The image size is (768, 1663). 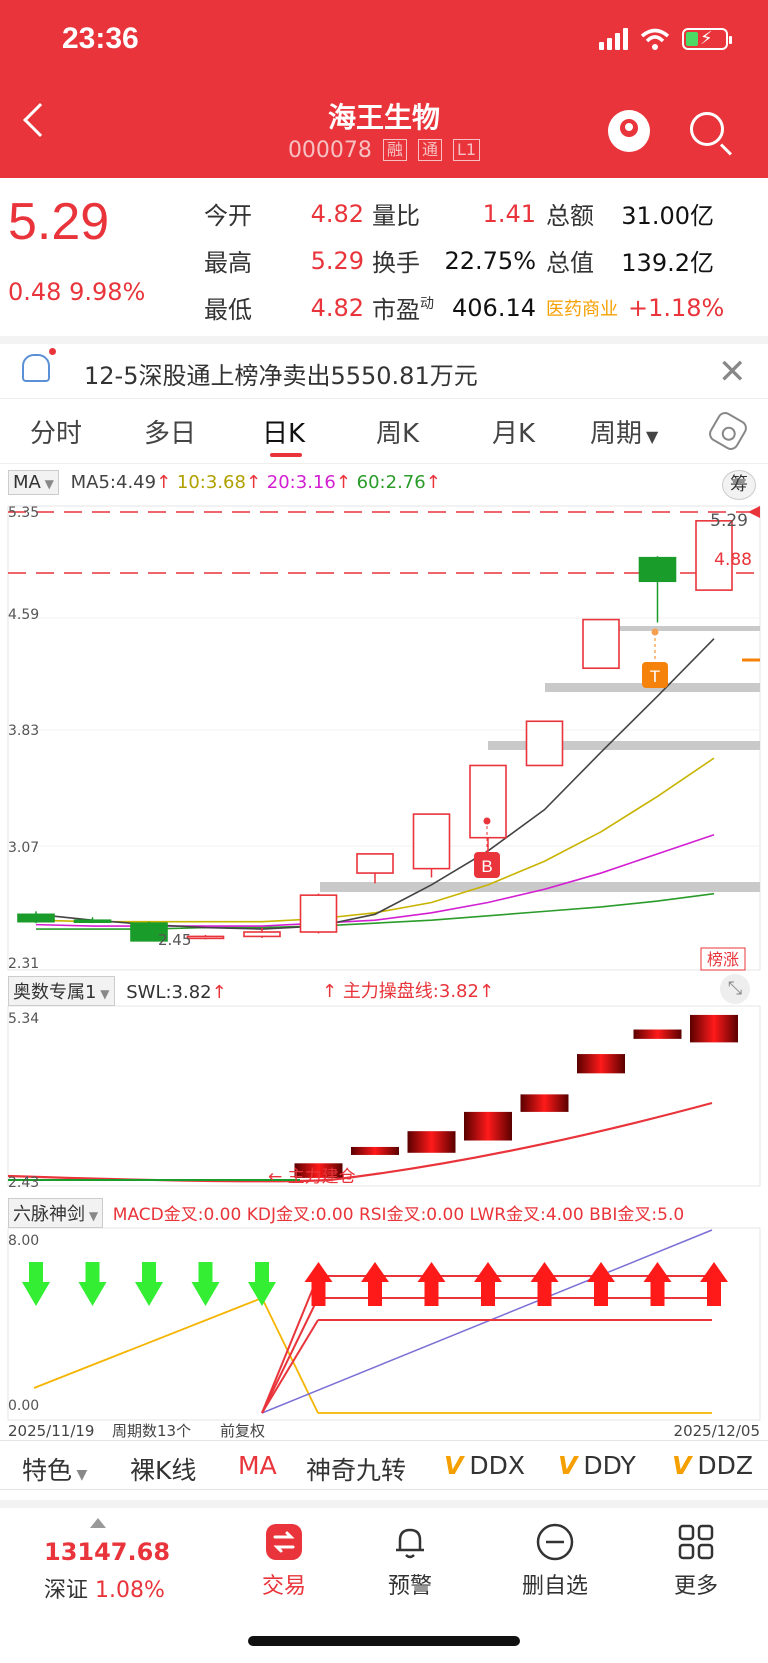 I want to click on change-percent: 9.98%, so click(x=107, y=292).